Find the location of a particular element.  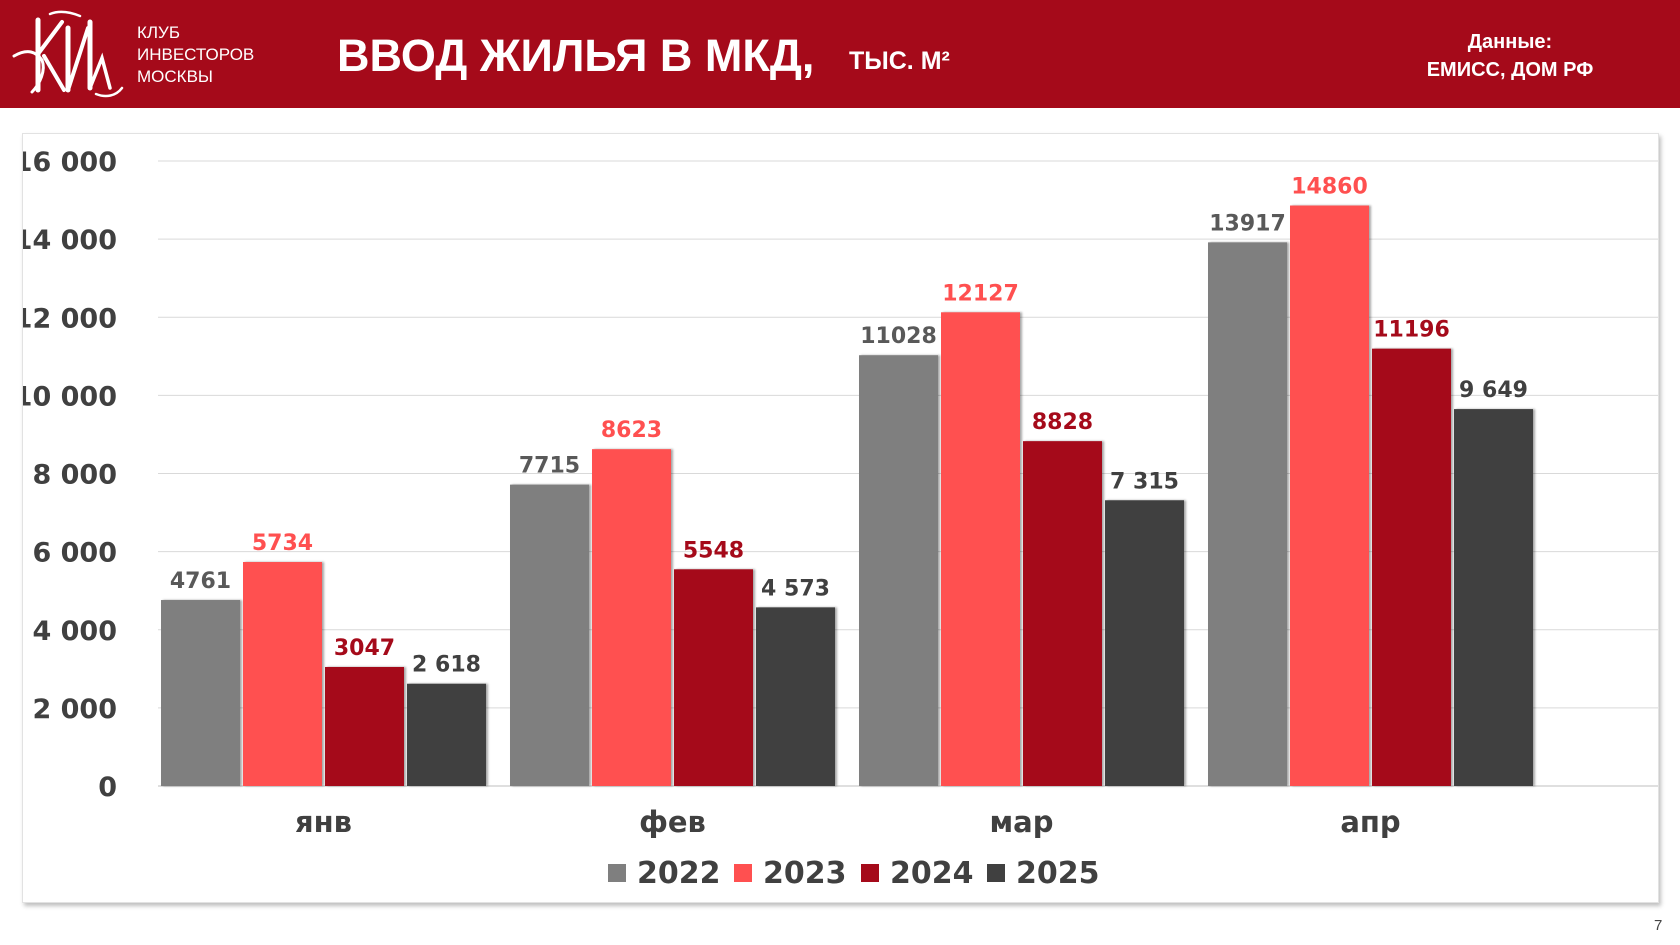

data-label-2022-1: 7715 is located at coordinates (549, 466).